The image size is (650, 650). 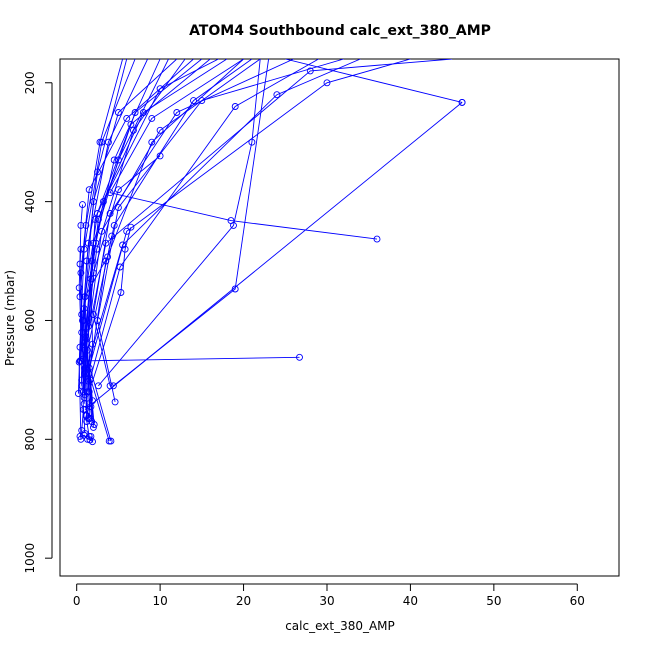 I want to click on chart-title: ATOM4 Southbound calc_ext_380_AMP, so click(x=340, y=31).